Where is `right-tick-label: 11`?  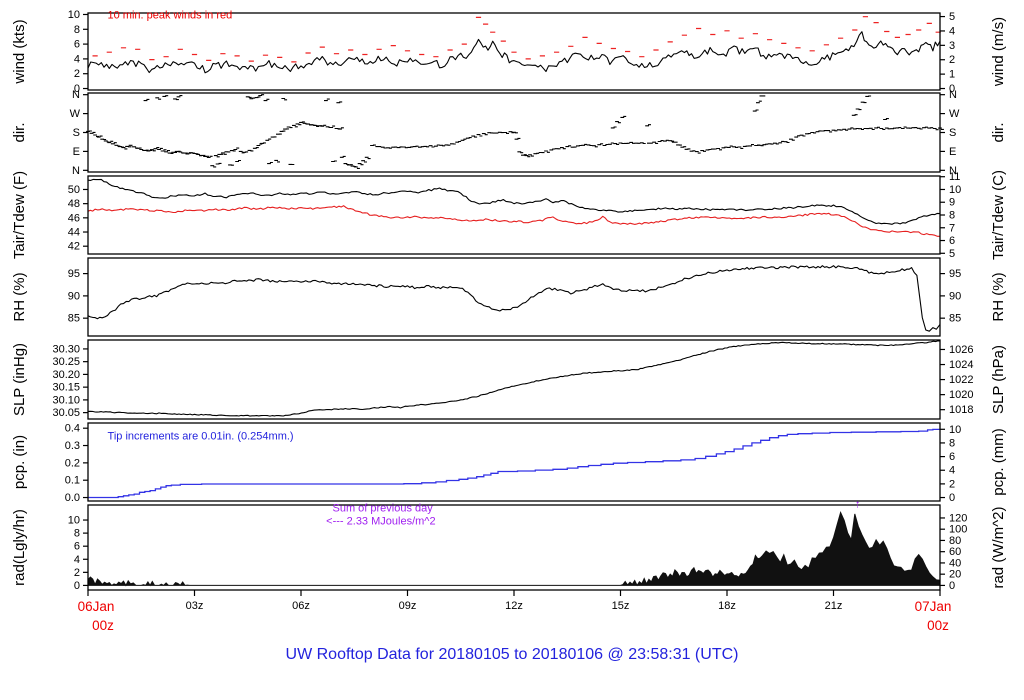
right-tick-label: 11 is located at coordinates (954, 177).